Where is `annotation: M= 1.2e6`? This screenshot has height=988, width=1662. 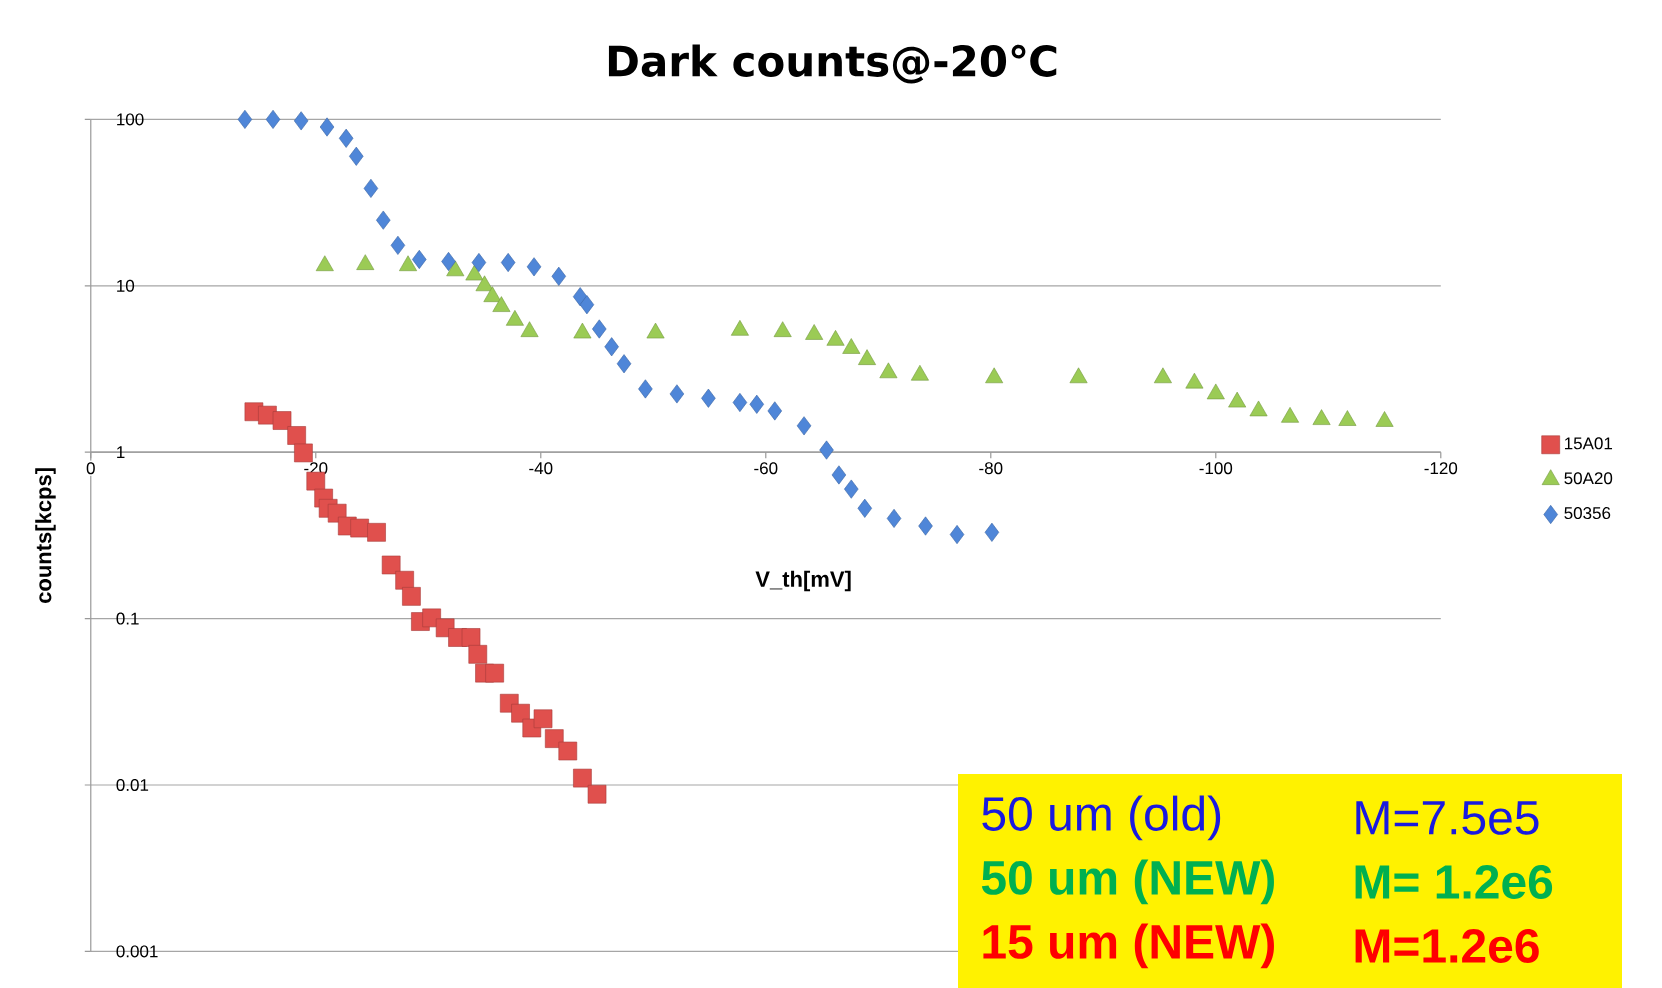
annotation: M= 1.2e6 is located at coordinates (1454, 882).